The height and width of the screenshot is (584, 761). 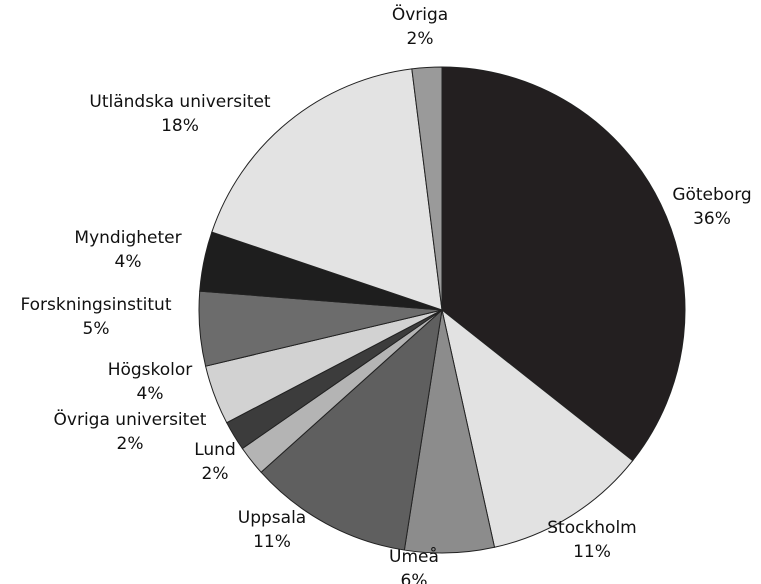 I want to click on slice-value-label: 18%, so click(x=180, y=126).